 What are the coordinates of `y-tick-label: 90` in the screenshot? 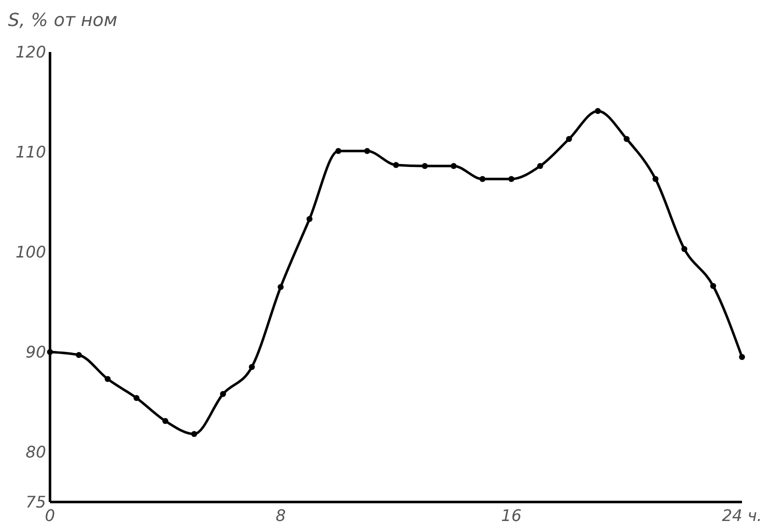 It's located at (36, 352).